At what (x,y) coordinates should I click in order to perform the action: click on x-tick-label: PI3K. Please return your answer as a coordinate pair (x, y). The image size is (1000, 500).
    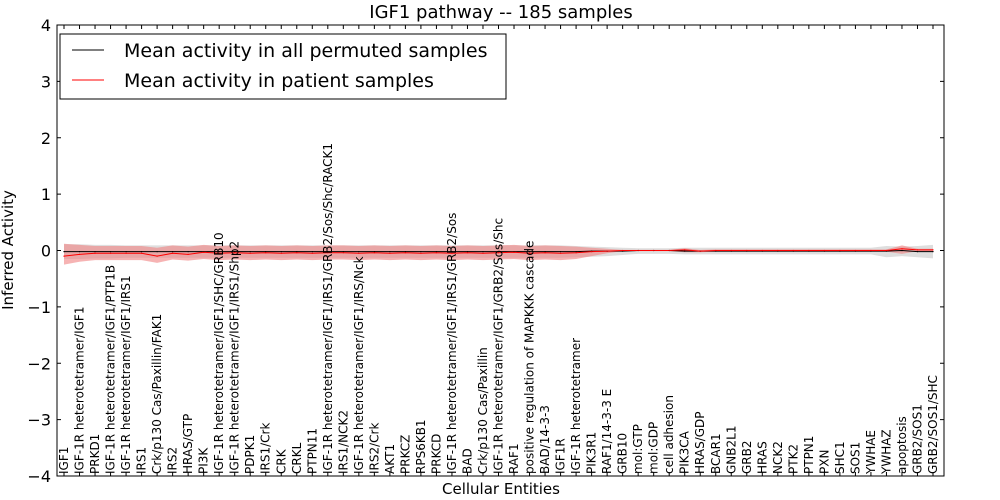
    Looking at the image, I should click on (204, 460).